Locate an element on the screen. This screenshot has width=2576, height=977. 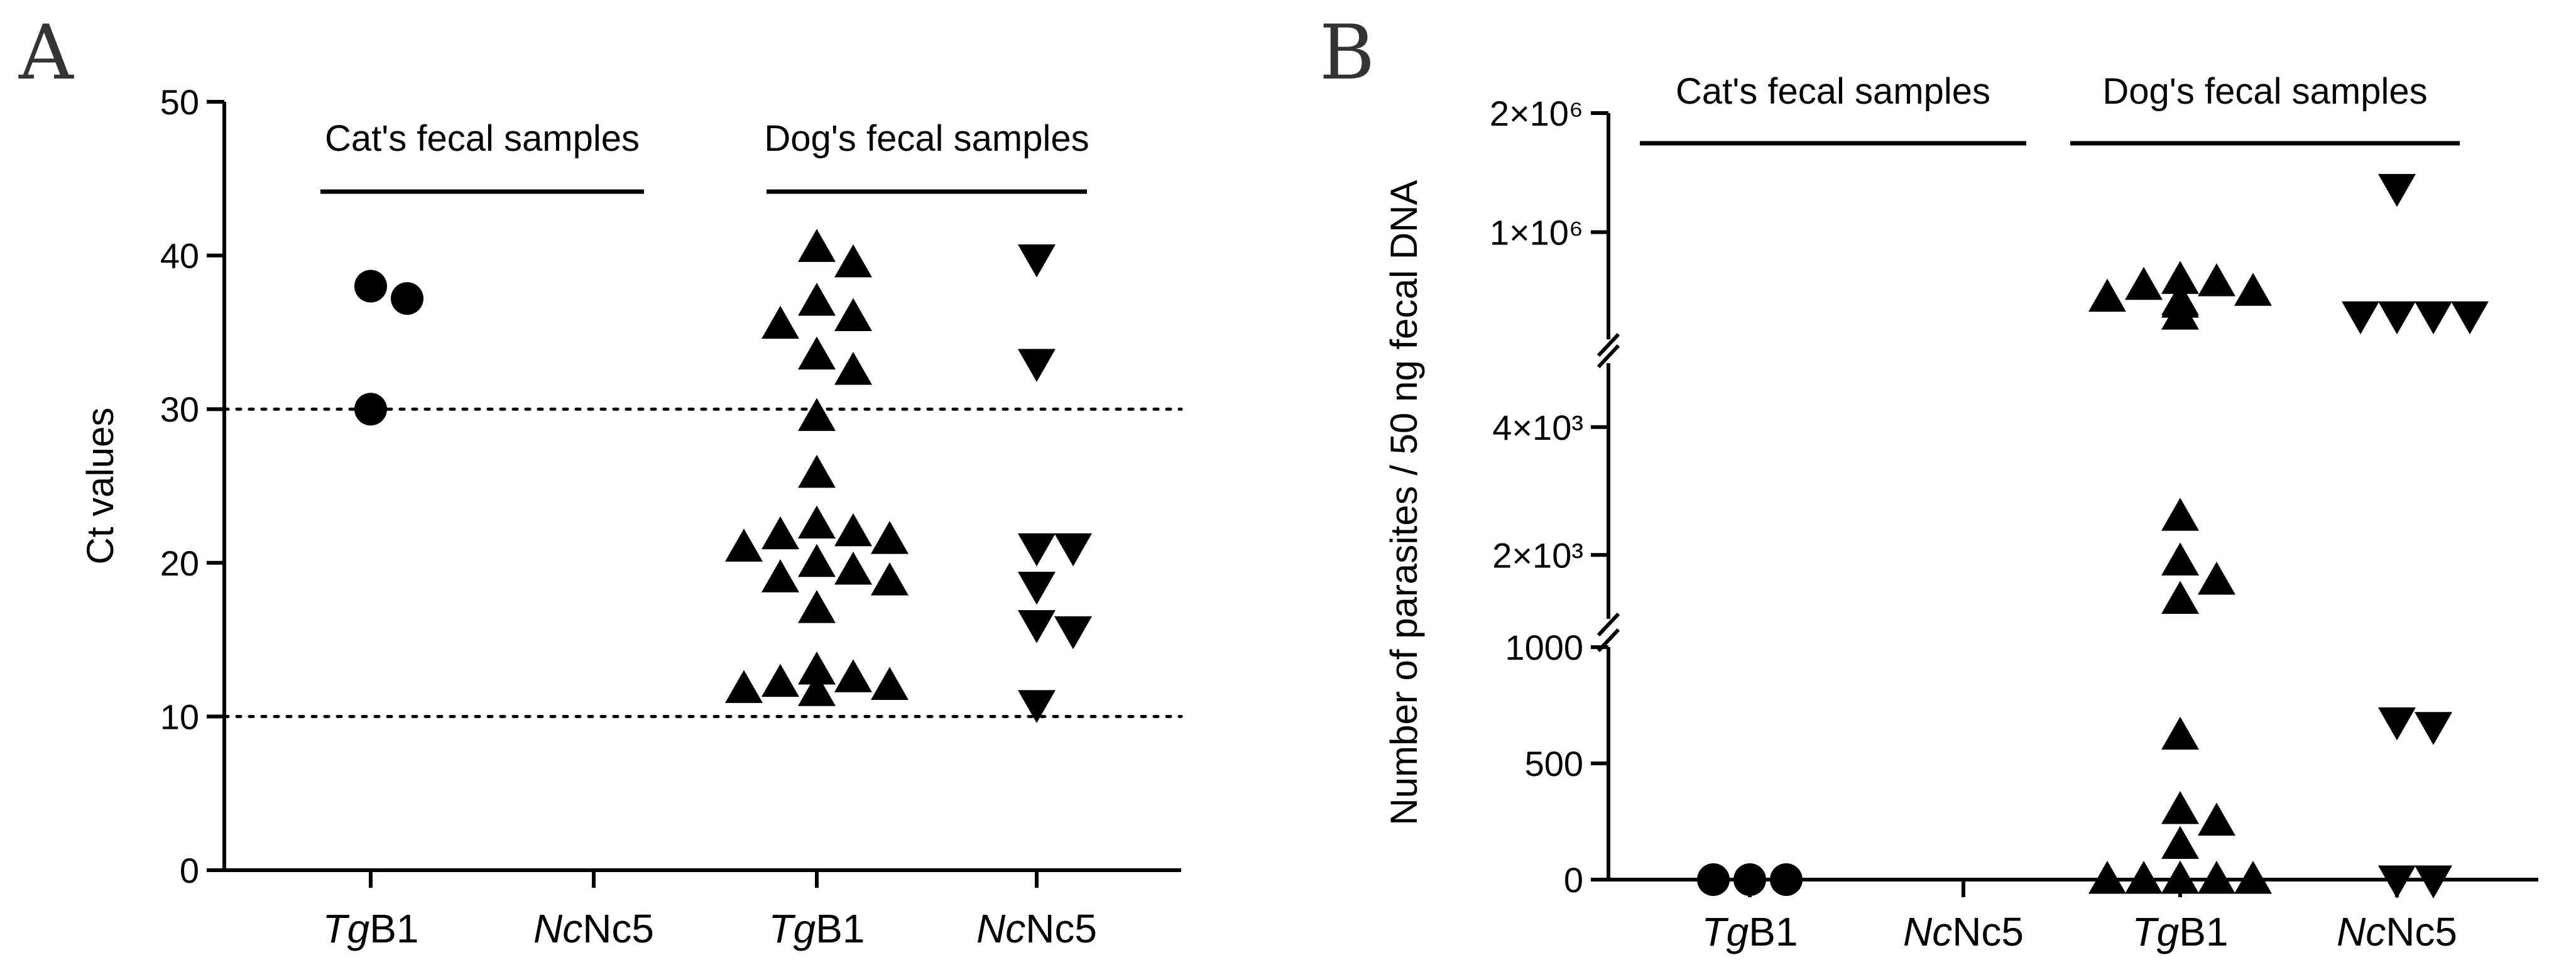
y-tick-label: 40 is located at coordinates (179, 256).